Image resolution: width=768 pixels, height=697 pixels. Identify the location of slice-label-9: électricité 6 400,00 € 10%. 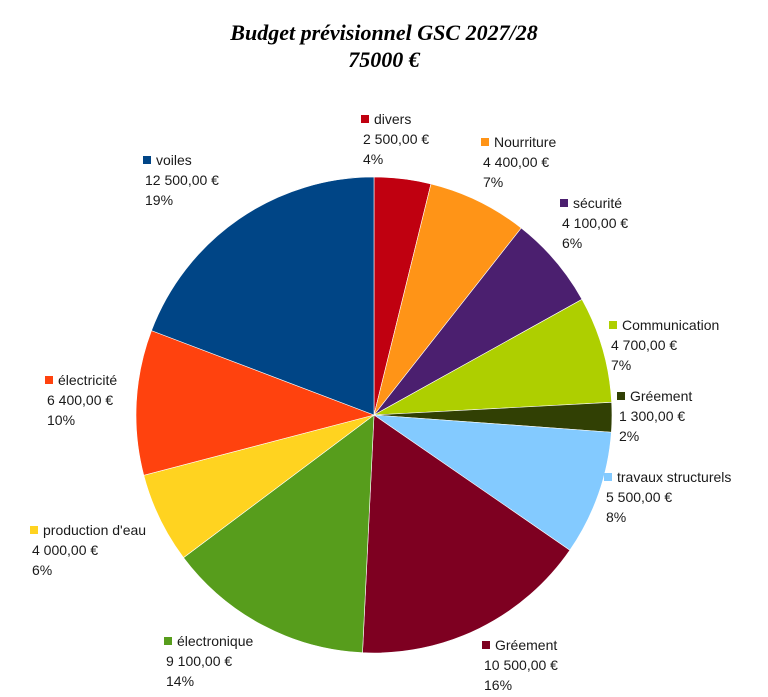
(81, 400).